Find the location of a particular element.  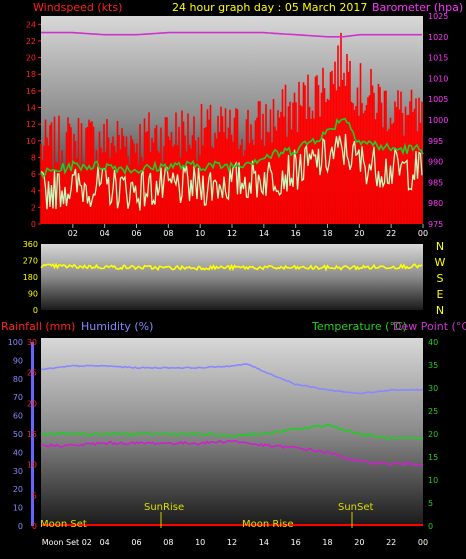

baro-tick-label: 980 is located at coordinates (435, 203).